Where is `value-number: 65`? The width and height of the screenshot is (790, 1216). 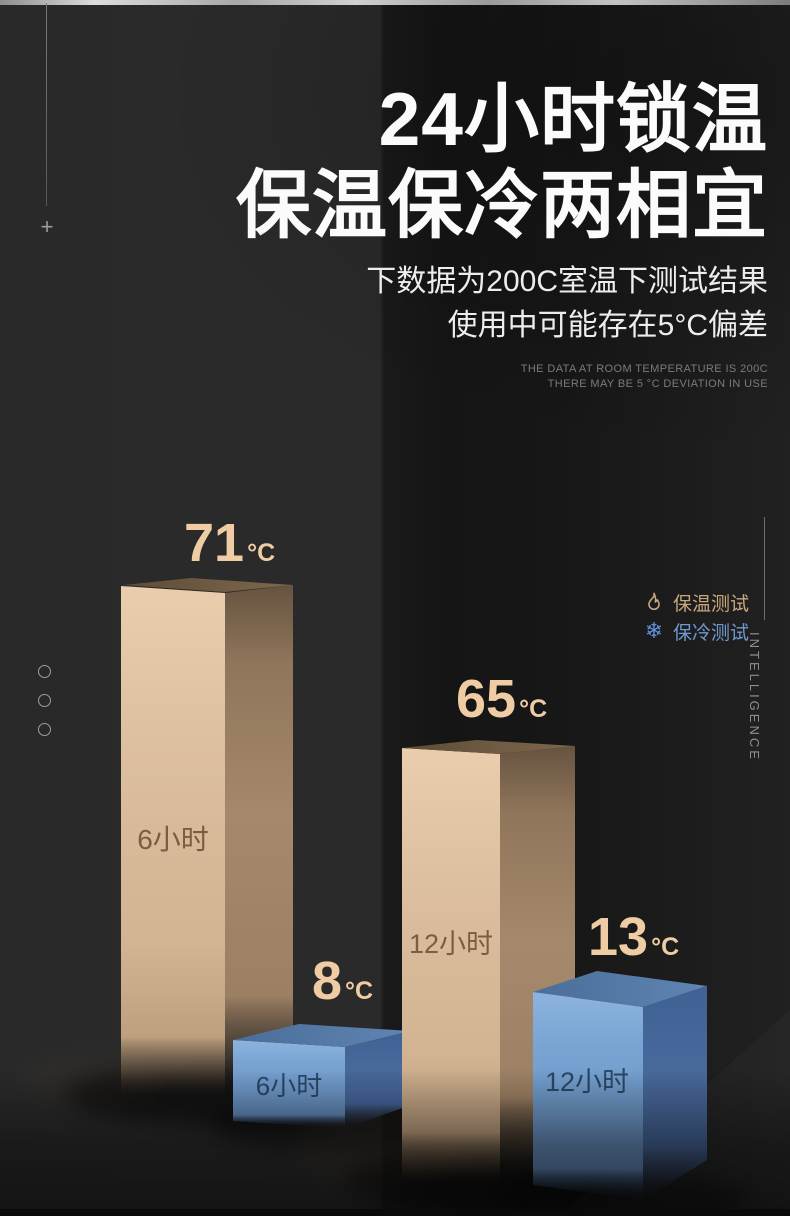 value-number: 65 is located at coordinates (486, 699).